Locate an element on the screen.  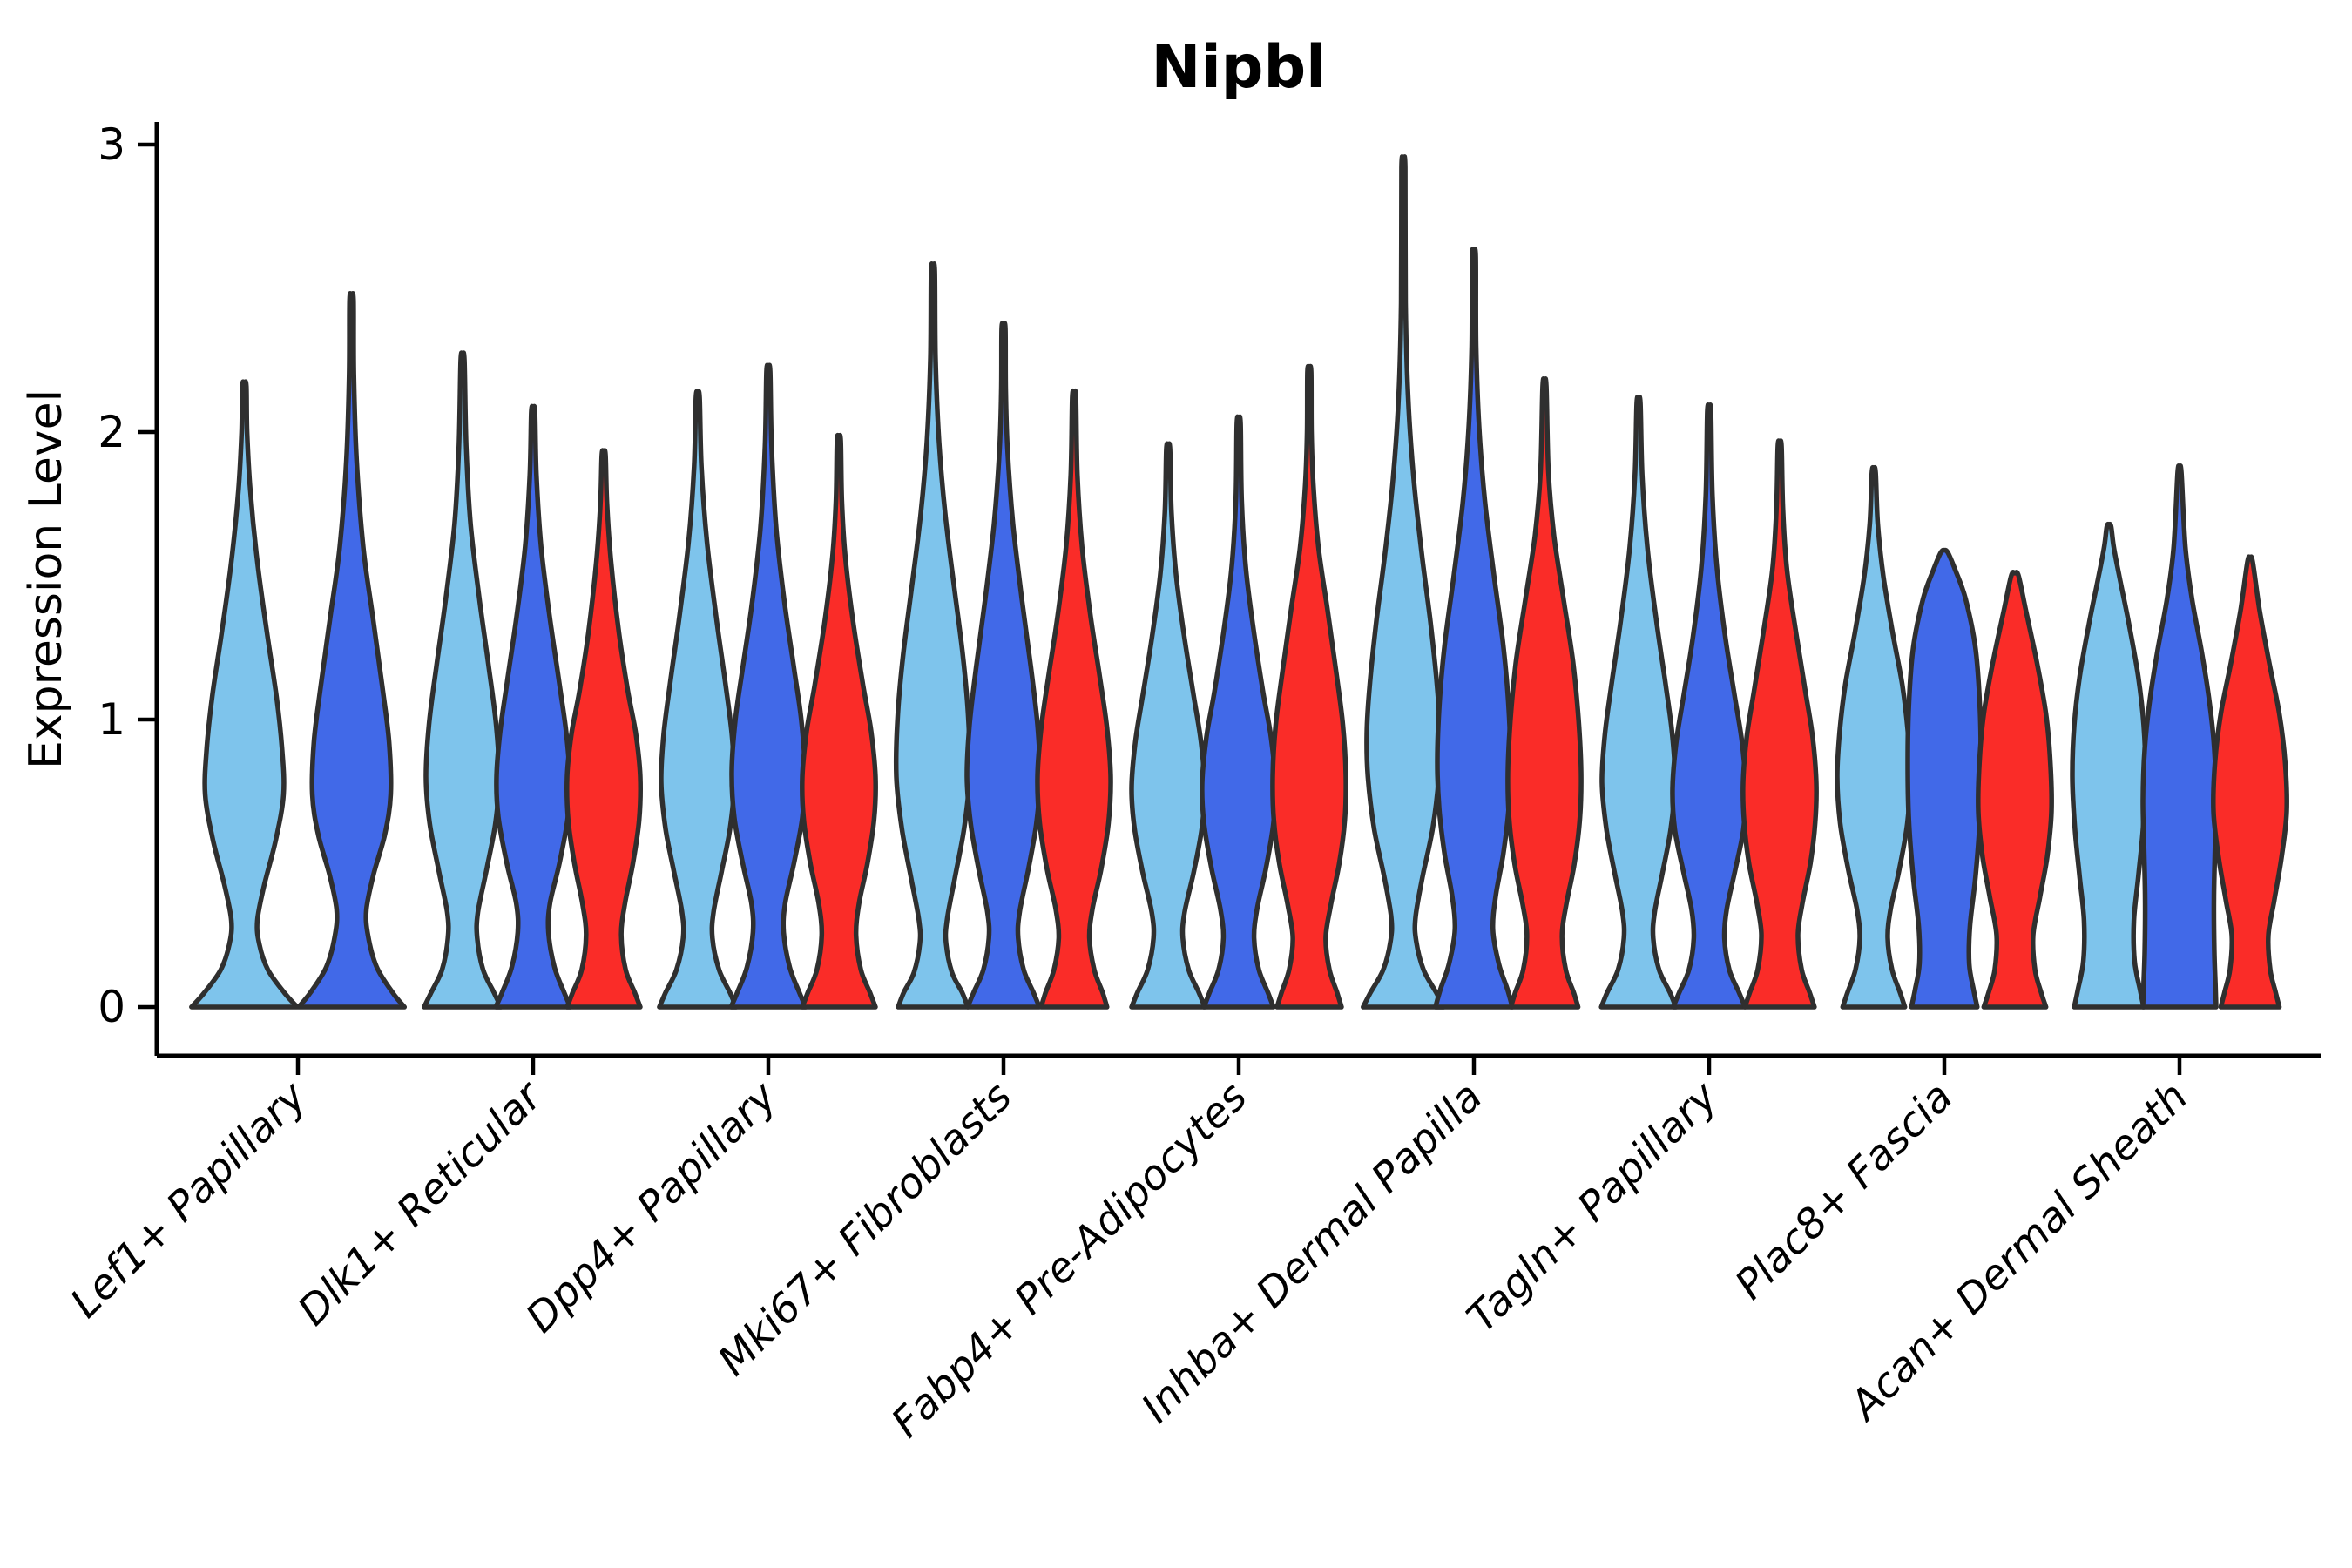
y-axis-label: Expression Level is located at coordinates (46, 579).